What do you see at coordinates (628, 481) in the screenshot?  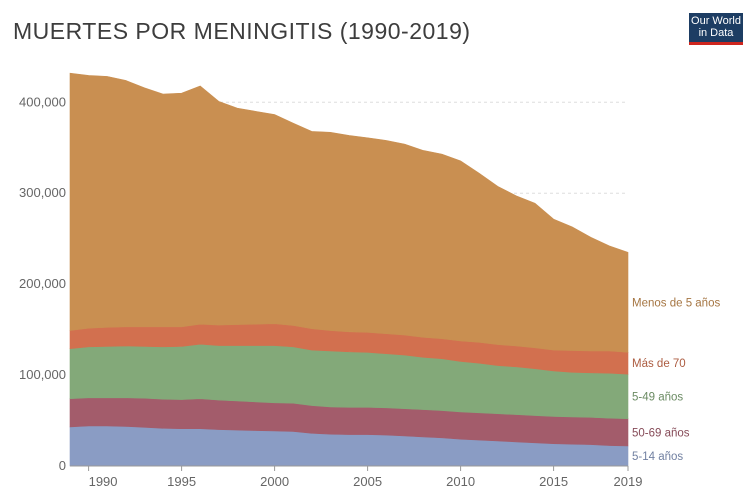 I see `x-tick-label: 2019` at bounding box center [628, 481].